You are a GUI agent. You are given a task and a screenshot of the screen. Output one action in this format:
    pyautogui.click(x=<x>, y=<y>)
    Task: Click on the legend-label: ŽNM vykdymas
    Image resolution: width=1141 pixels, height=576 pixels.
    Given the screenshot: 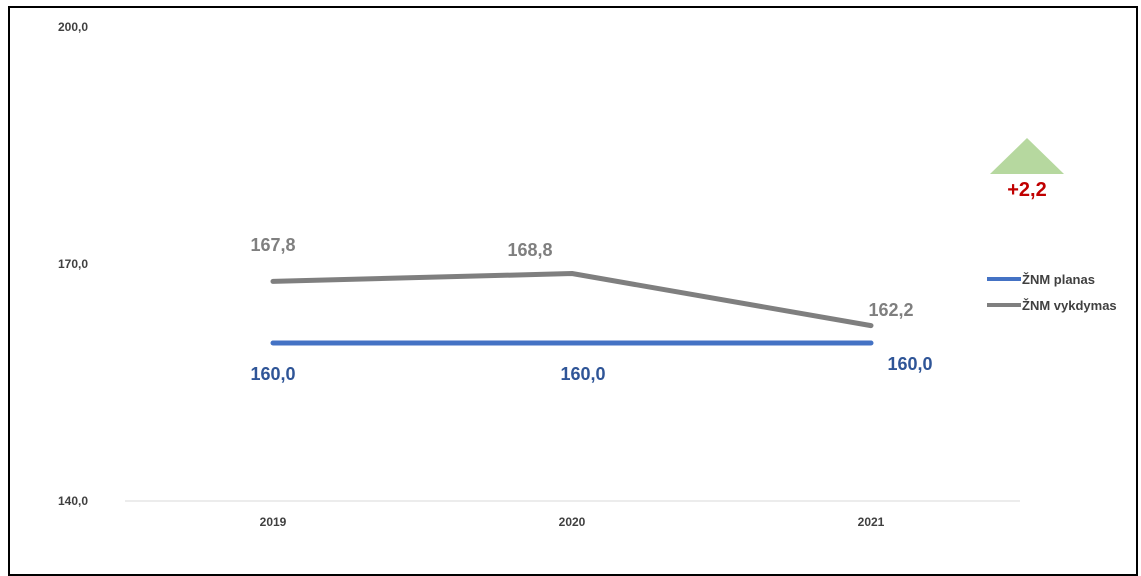 What is the action you would take?
    pyautogui.click(x=1069, y=305)
    